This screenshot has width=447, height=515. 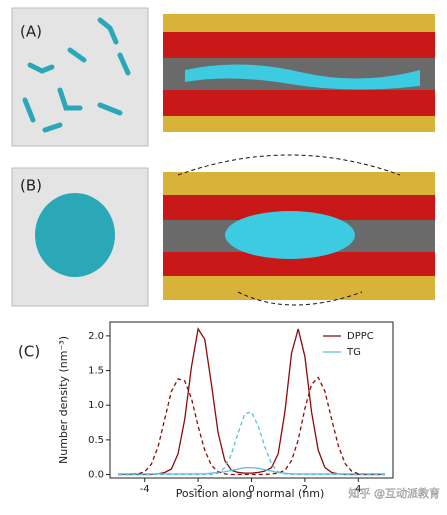 I want to click on tg-clusters-a, so click(x=76, y=75).